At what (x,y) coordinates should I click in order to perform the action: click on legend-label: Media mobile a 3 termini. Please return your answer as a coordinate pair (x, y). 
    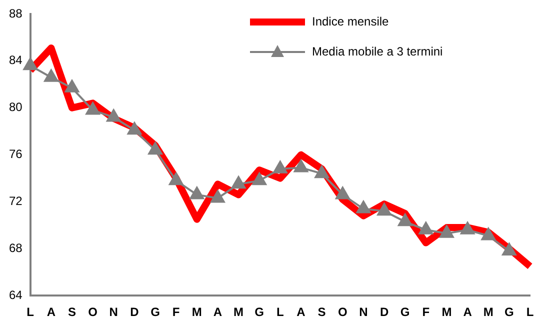
    Looking at the image, I should click on (377, 51).